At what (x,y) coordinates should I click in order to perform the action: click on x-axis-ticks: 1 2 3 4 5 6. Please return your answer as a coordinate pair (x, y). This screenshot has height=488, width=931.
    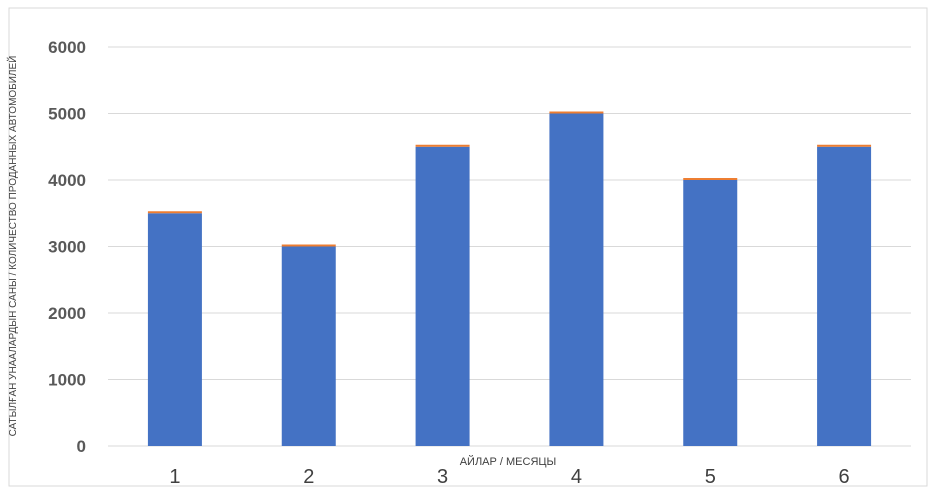
    Looking at the image, I should click on (509, 477).